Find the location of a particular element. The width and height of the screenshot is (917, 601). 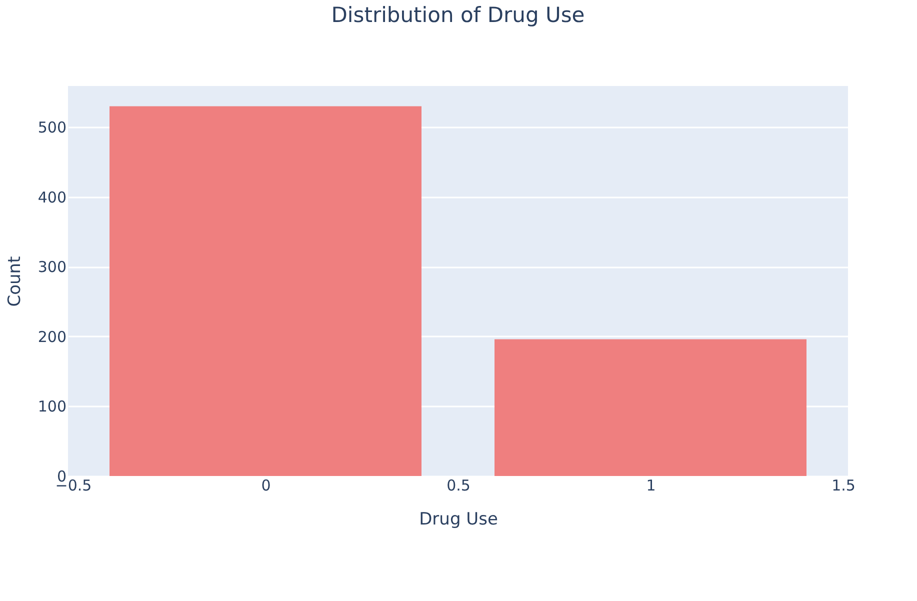

x-tick-label: 0.5 is located at coordinates (458, 485).